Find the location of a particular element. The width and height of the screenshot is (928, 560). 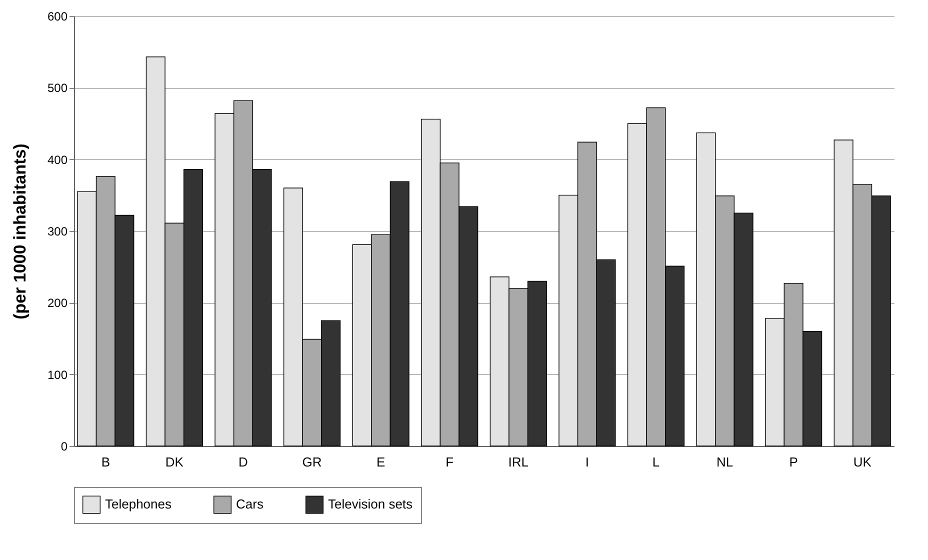

legend-label: Television sets is located at coordinates (371, 504).